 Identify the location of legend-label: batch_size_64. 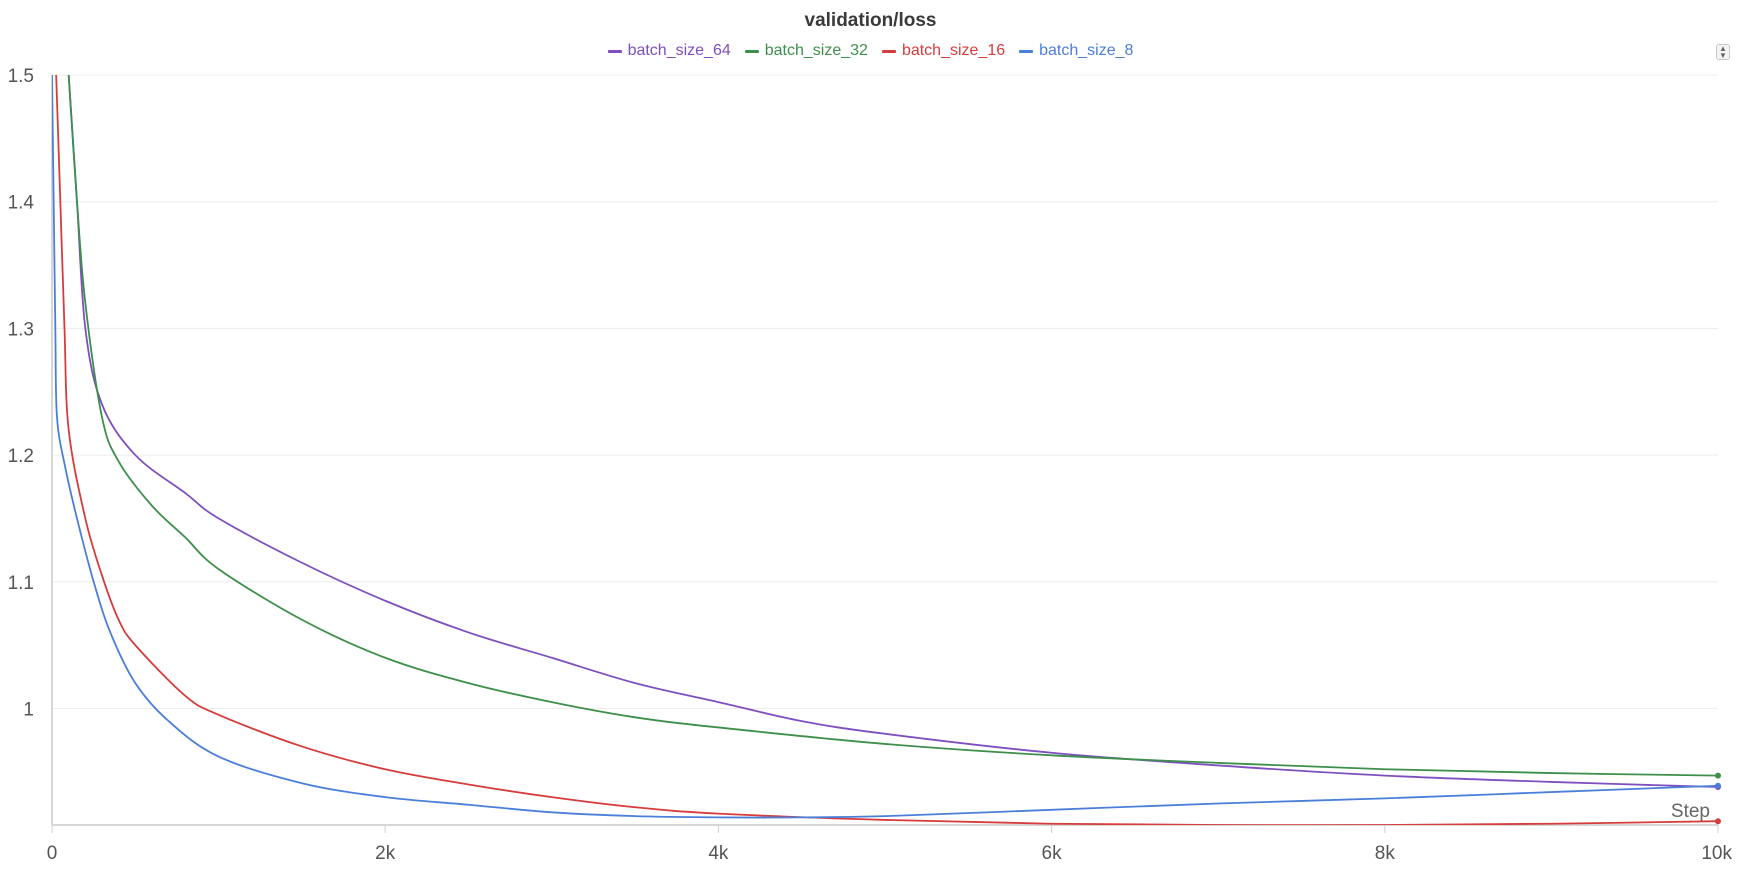
(679, 50).